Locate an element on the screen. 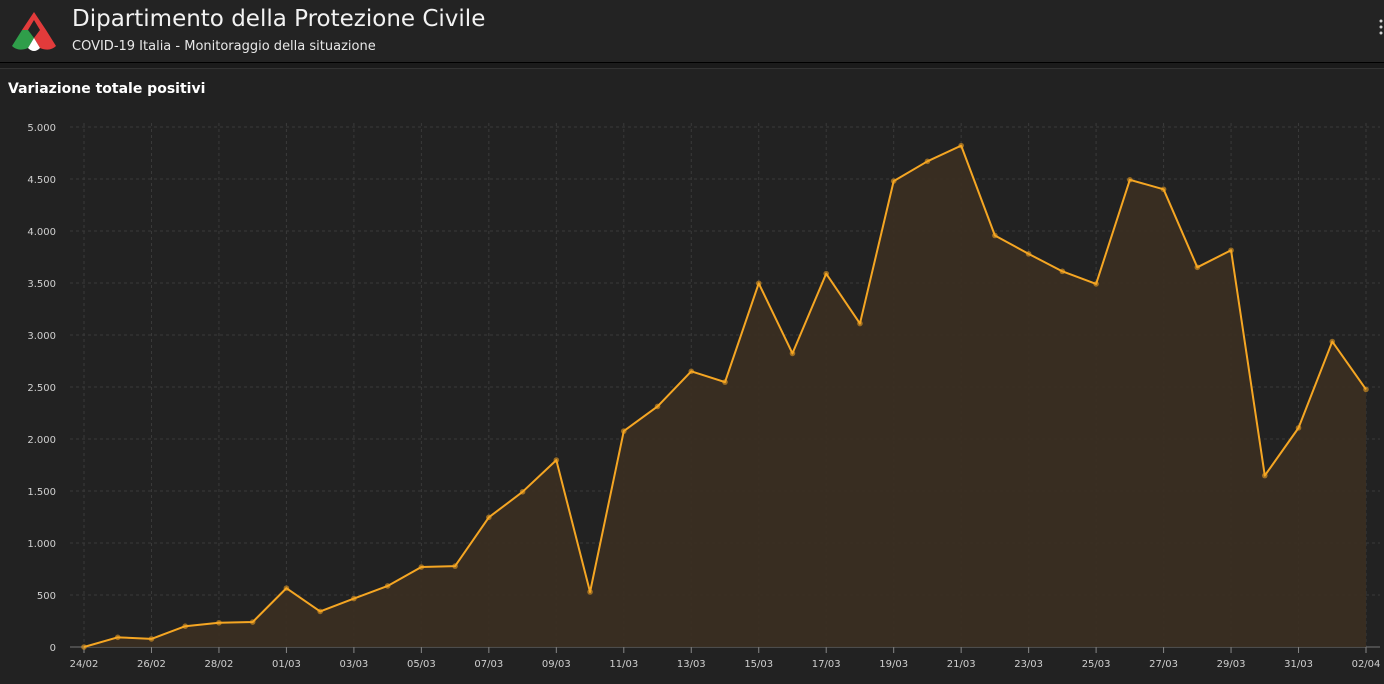 Image resolution: width=1384 pixels, height=684 pixels. x-tick-label: 02/04 is located at coordinates (1366, 664).